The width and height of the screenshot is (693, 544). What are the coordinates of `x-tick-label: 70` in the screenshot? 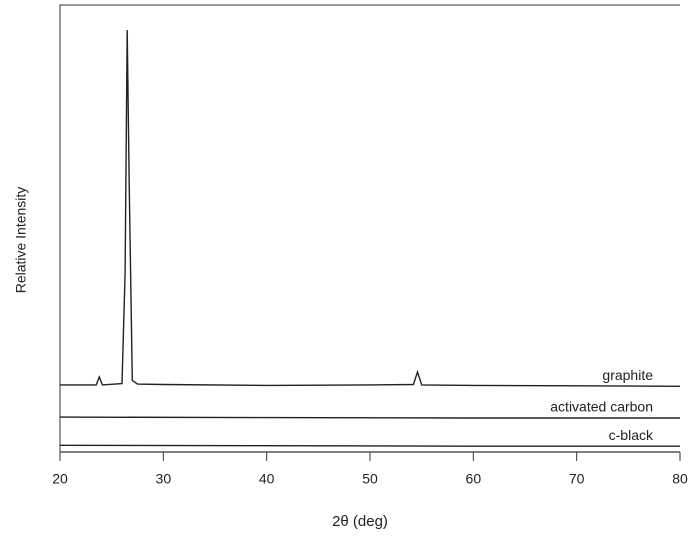 It's located at (577, 479).